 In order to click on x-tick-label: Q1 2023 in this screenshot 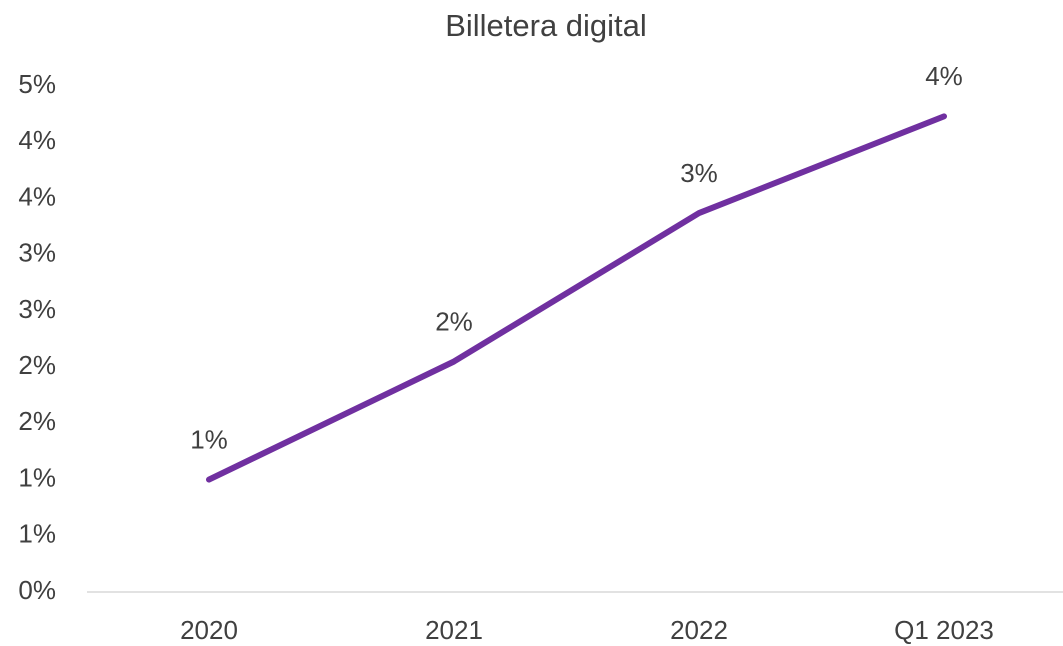, I will do `click(944, 630)`.